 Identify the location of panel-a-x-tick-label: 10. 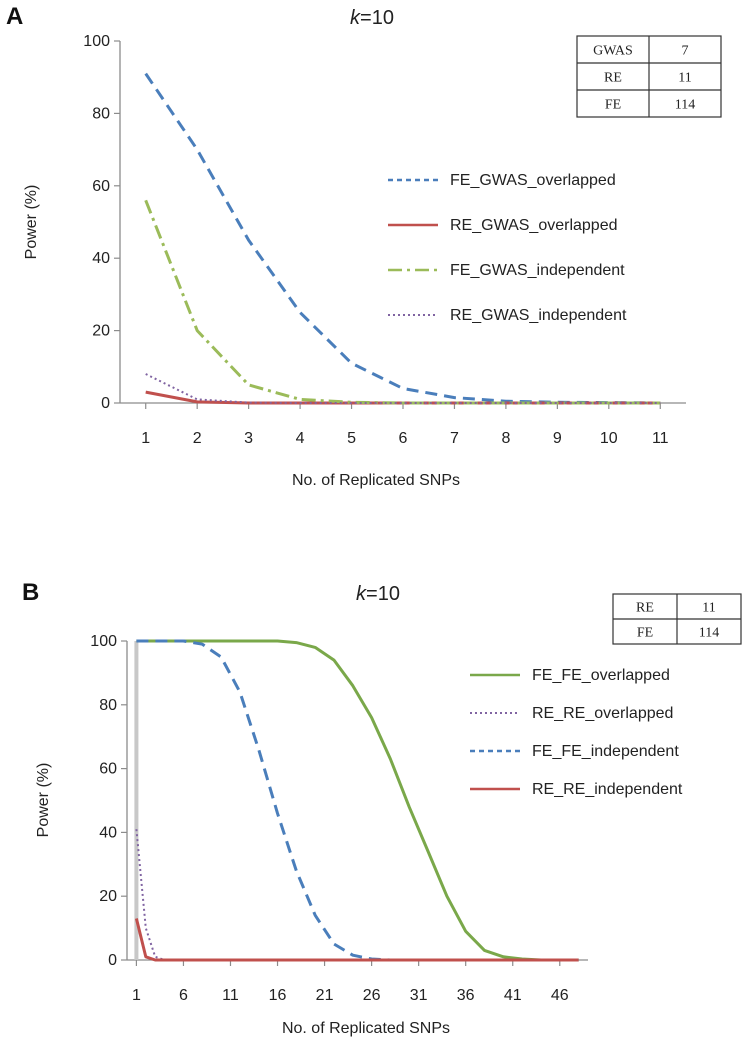
(609, 438).